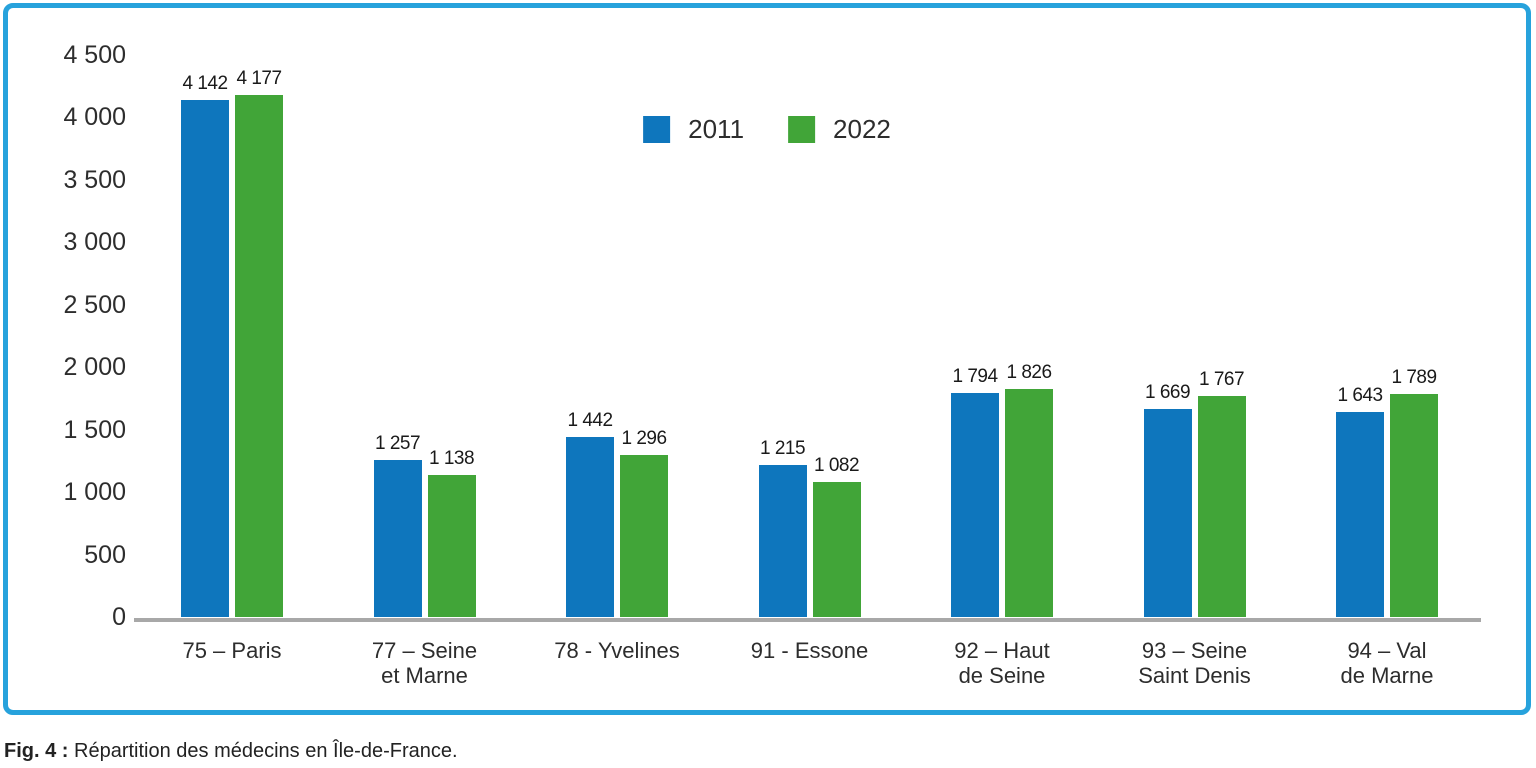  What do you see at coordinates (94, 367) in the screenshot?
I see `y-tick-label: 2 000` at bounding box center [94, 367].